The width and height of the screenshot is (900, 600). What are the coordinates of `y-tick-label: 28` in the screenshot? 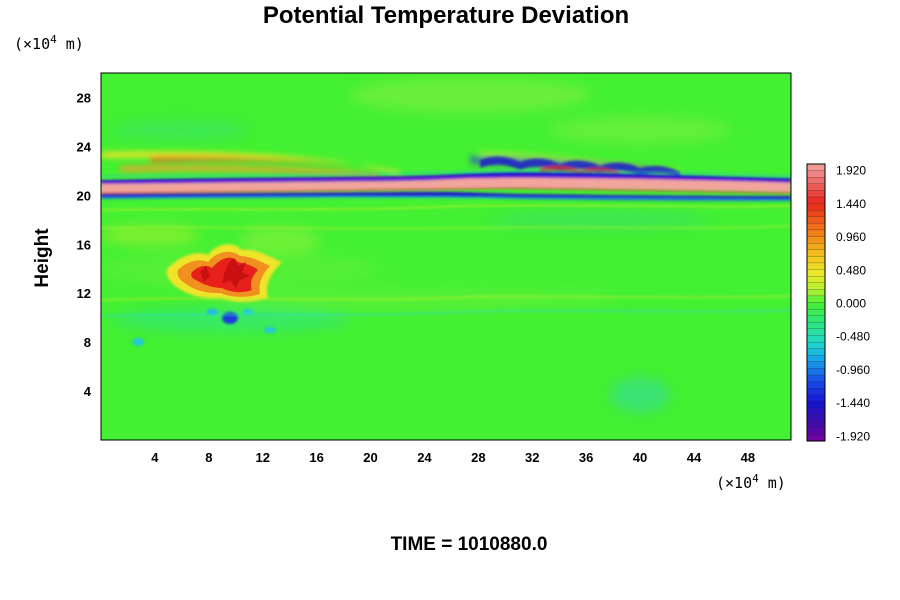 It's located at (84, 97).